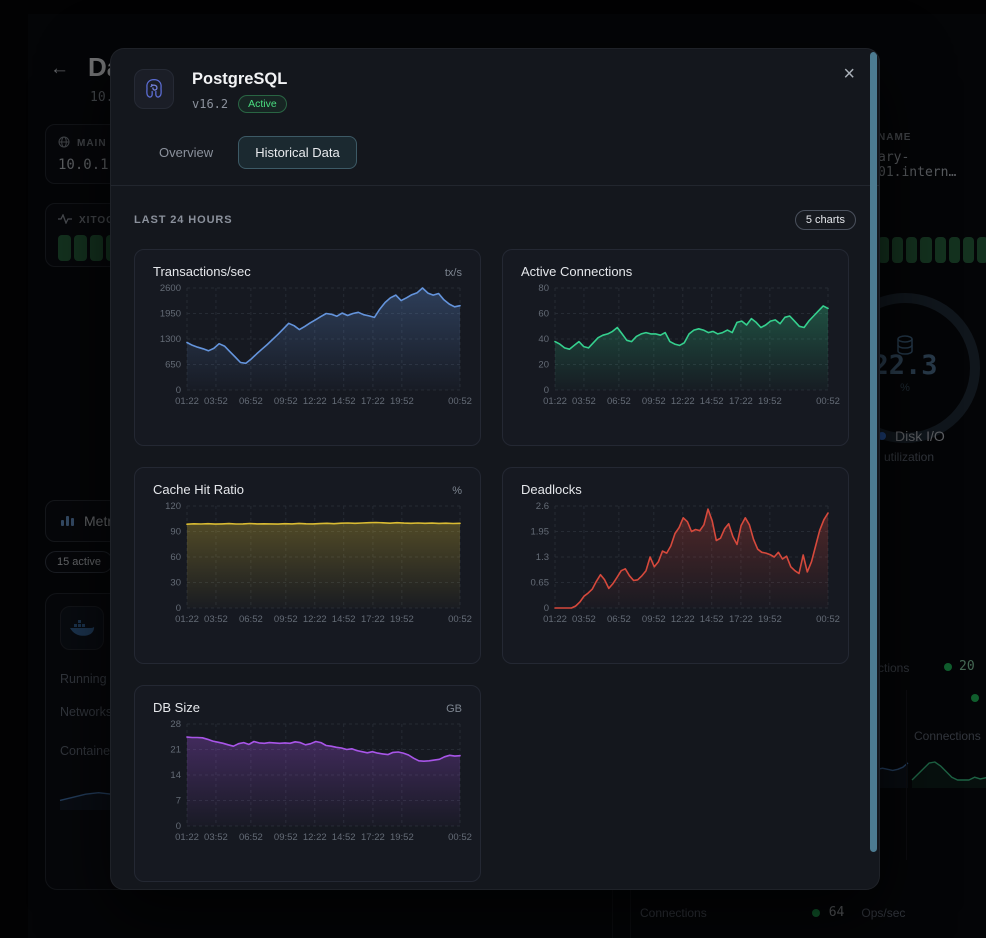  I want to click on modal-header: PostgreSQL v16.2 Active, so click(495, 81).